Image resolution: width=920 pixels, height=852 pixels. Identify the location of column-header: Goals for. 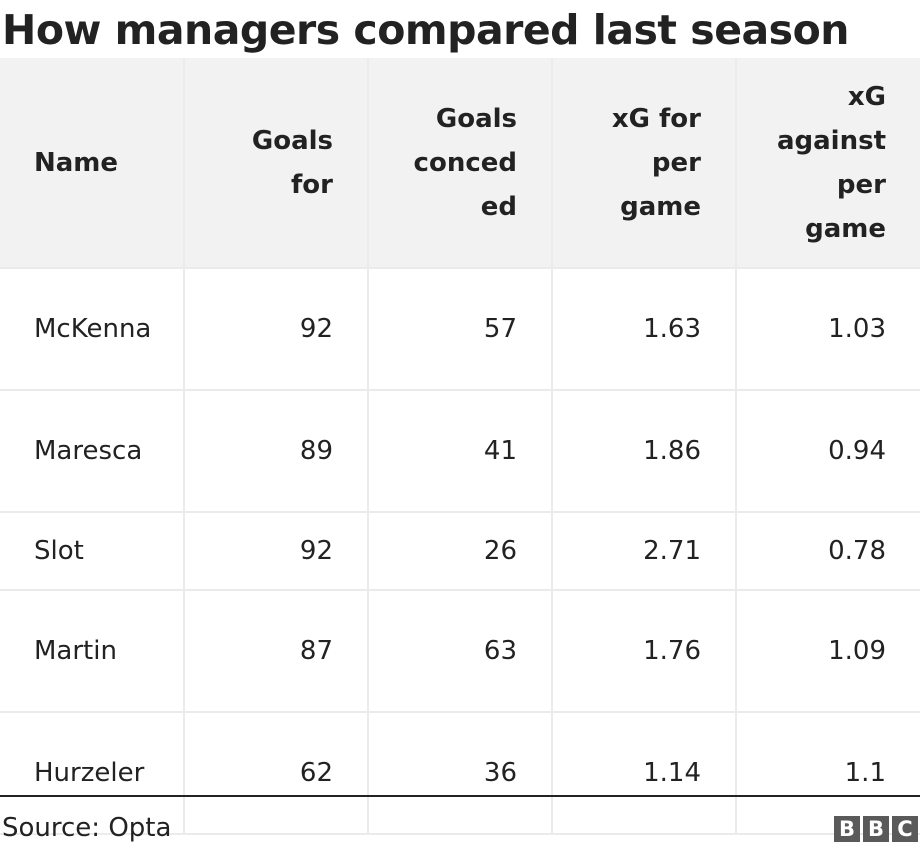
(276, 163).